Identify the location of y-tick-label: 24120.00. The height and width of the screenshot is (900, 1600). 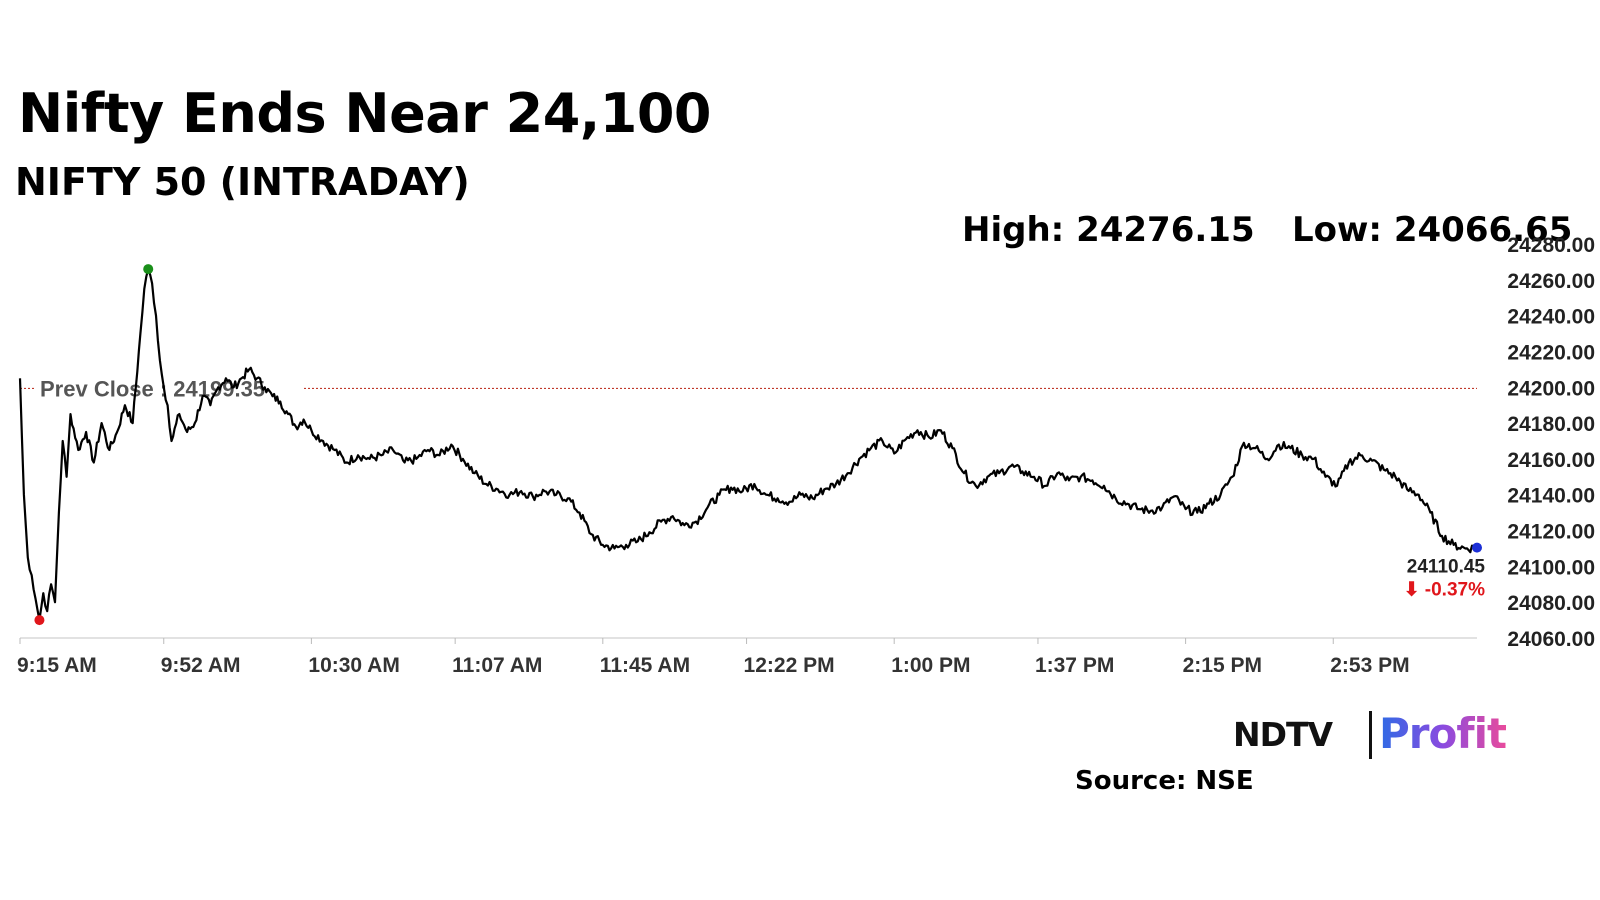
(1551, 532).